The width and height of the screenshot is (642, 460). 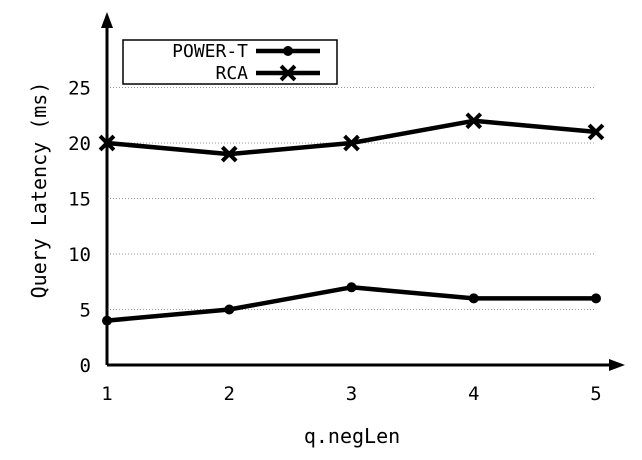 I want to click on legend-marker-power-t, so click(x=288, y=51).